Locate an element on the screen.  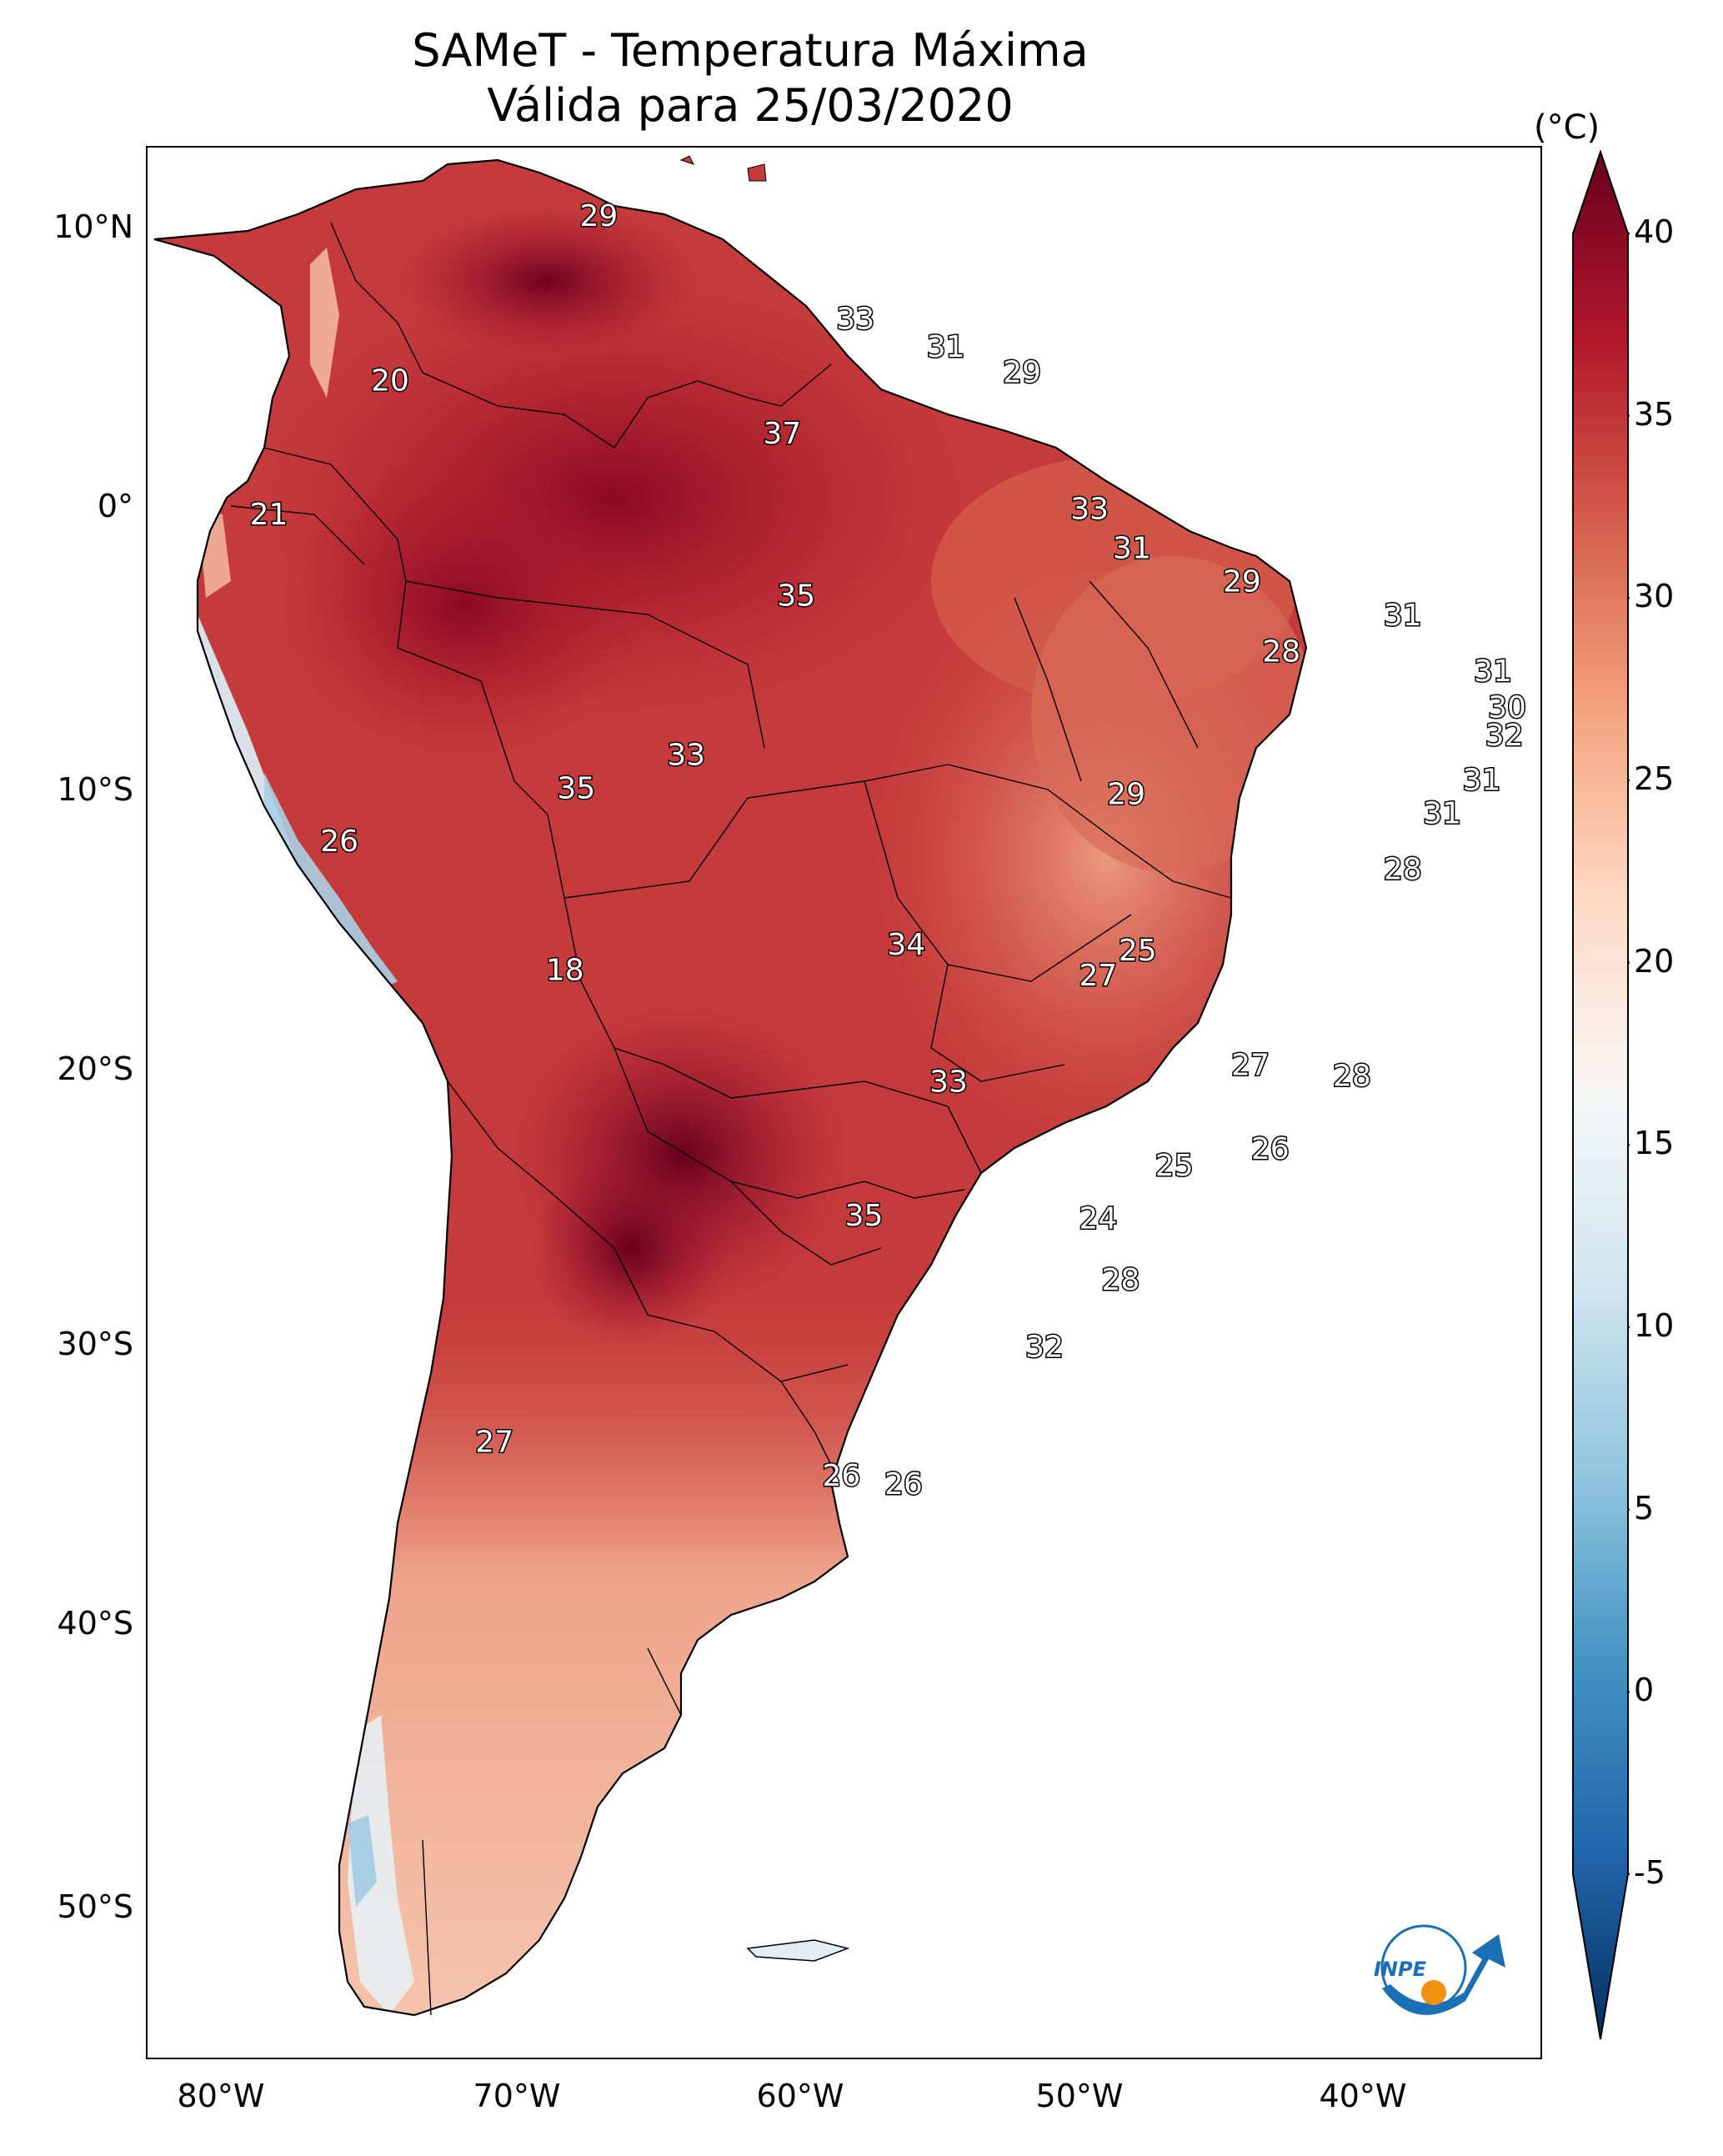
colorbar-unit: (°C) is located at coordinates (1567, 128).